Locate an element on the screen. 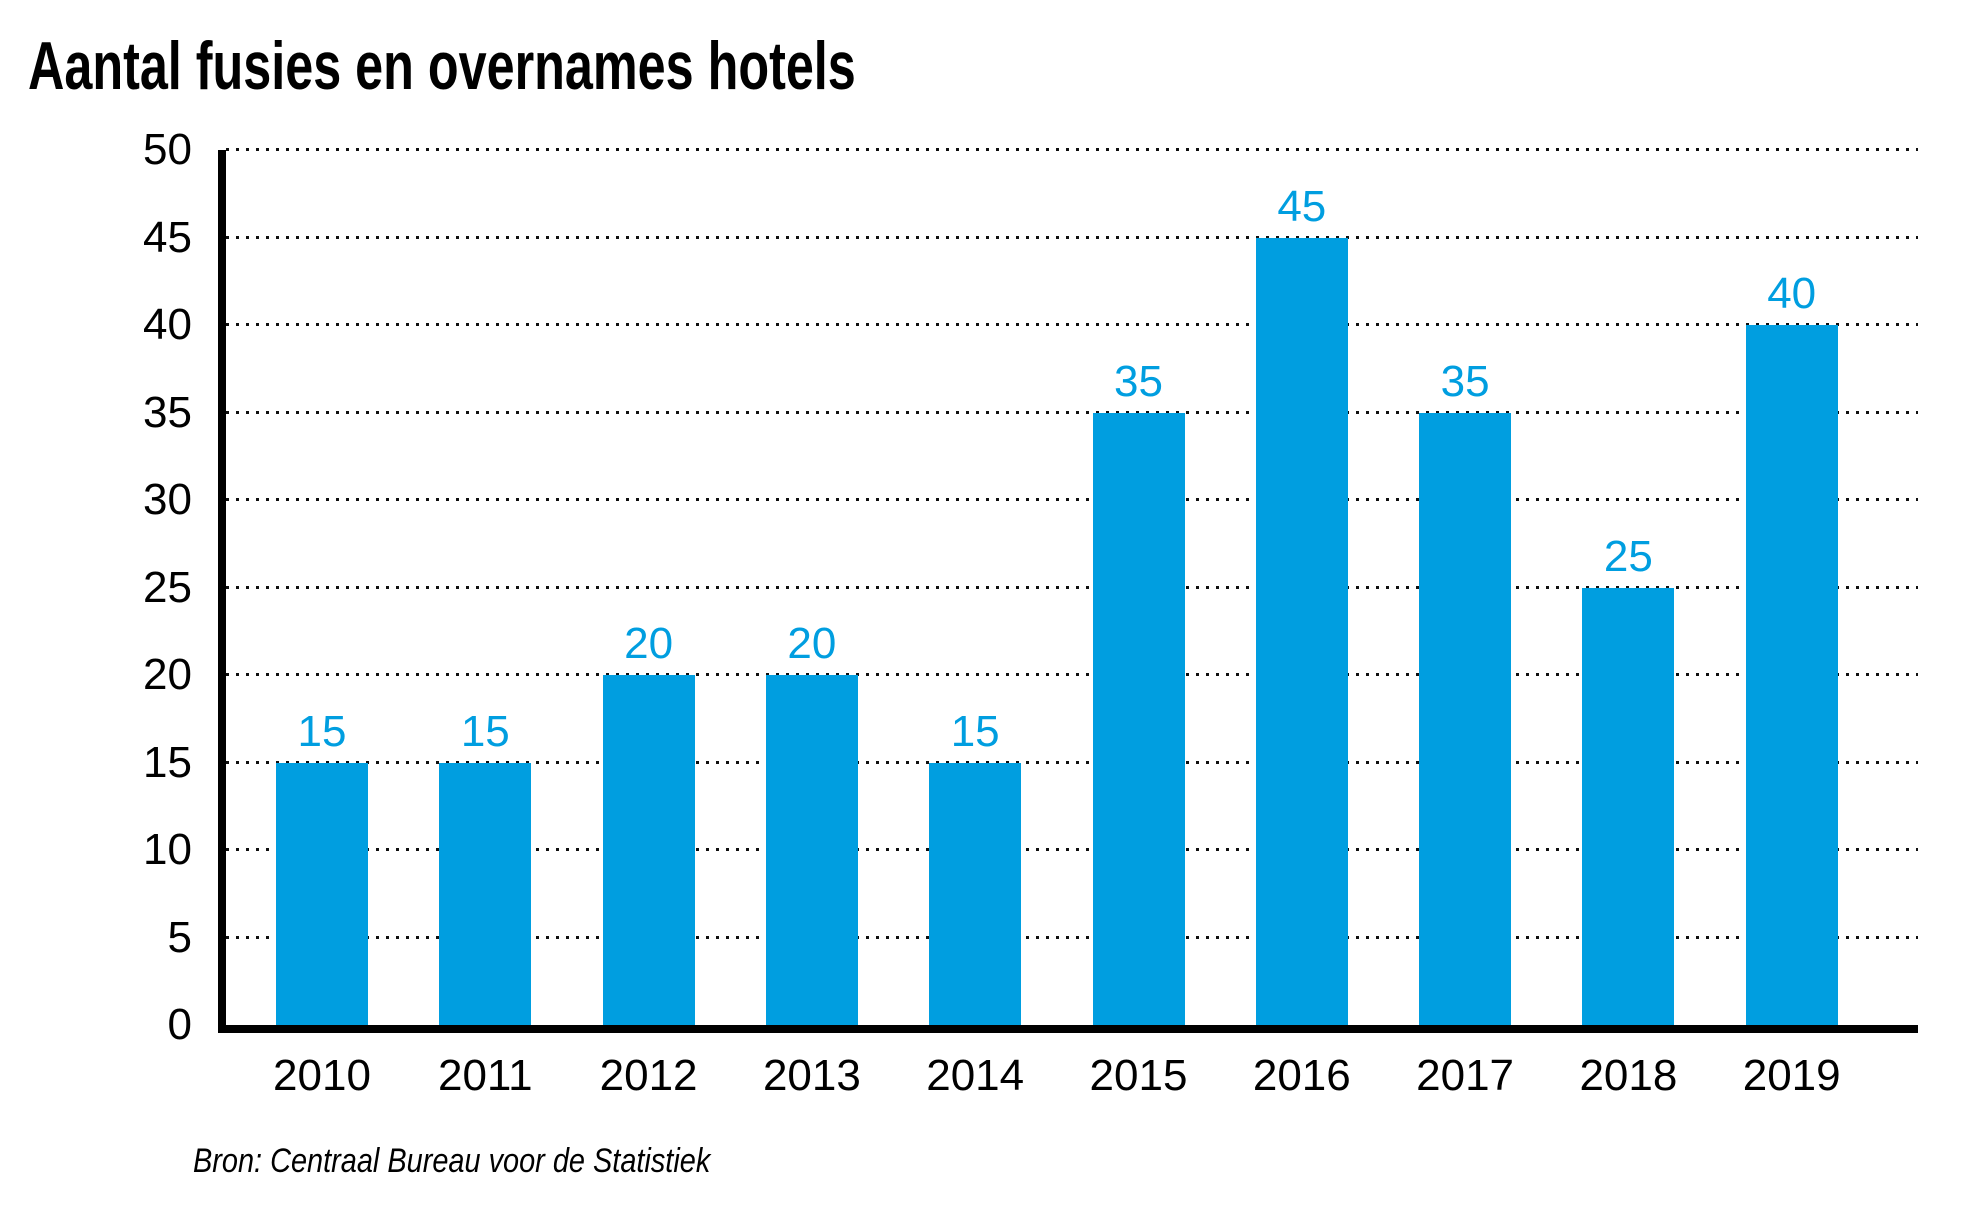 This screenshot has width=1981, height=1225. bar-value-label-2015: 35 is located at coordinates (1138, 381).